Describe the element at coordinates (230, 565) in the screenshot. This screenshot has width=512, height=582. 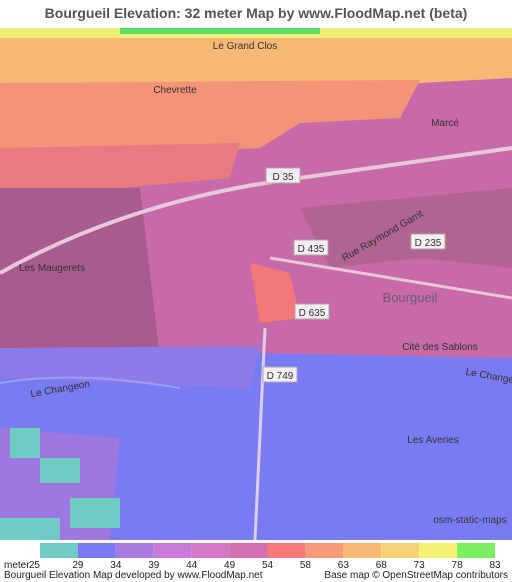
I see `legend-tick-label: 49` at that location.